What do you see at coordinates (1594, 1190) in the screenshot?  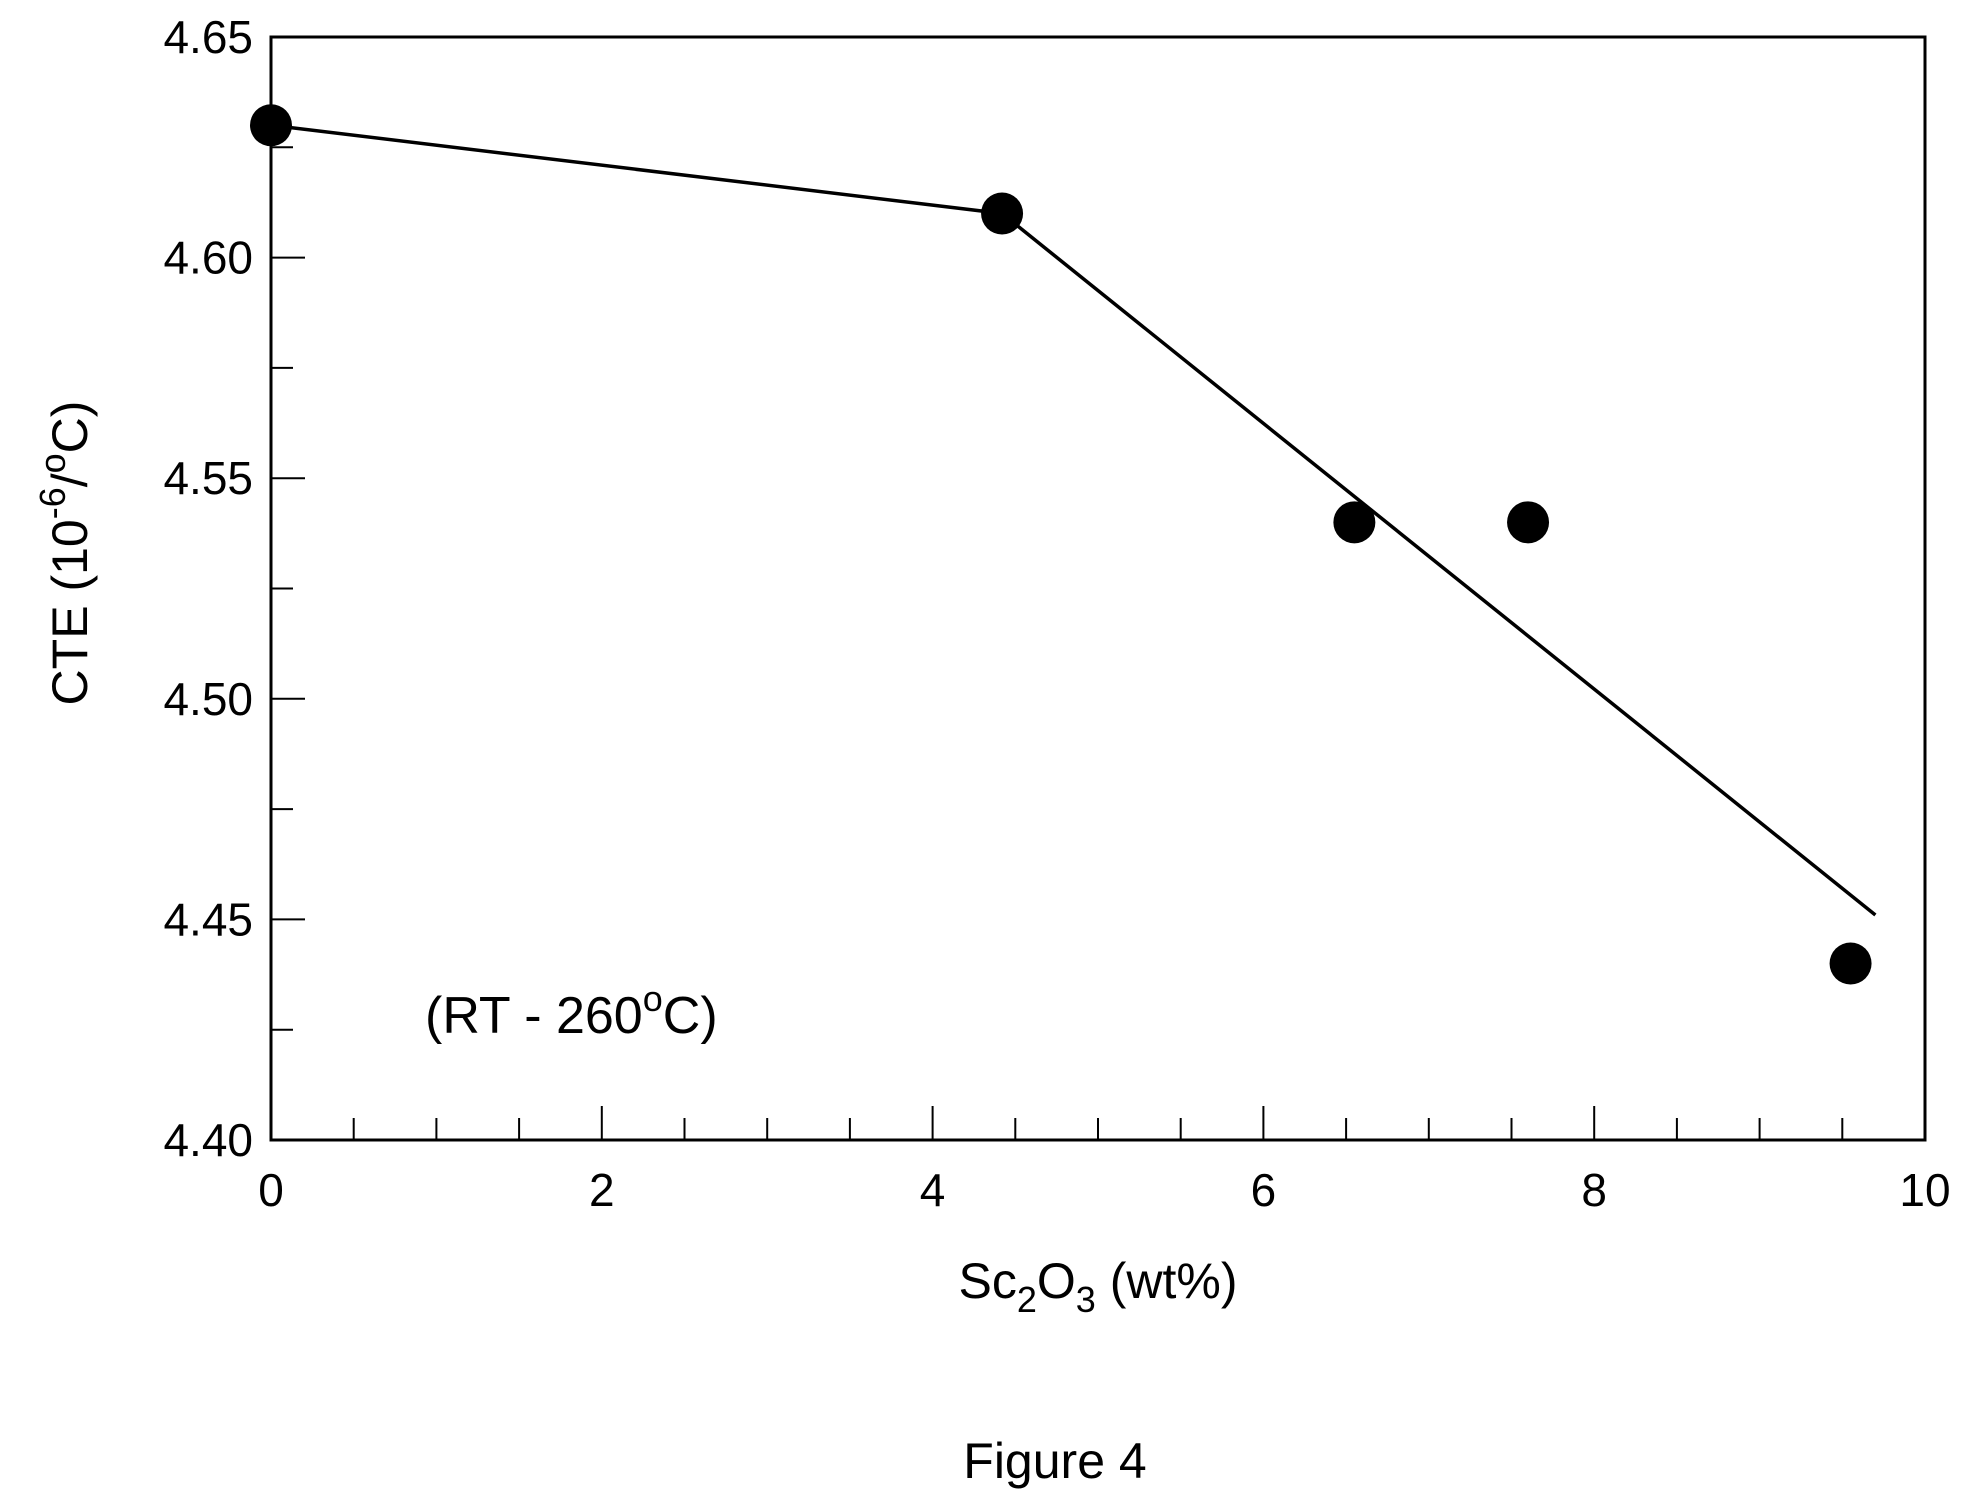 I see `x-tick-label: 8` at bounding box center [1594, 1190].